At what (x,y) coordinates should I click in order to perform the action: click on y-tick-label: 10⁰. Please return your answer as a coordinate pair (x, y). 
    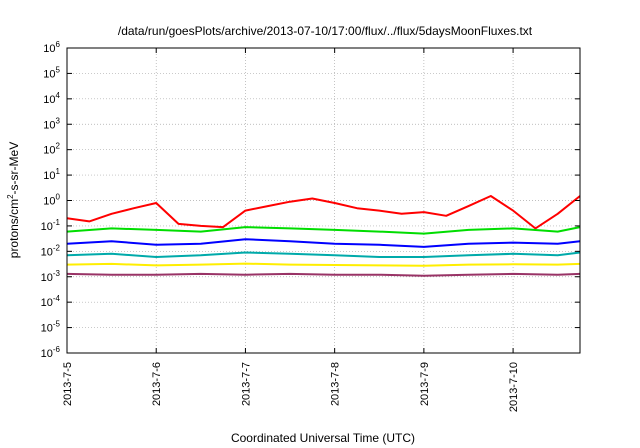
    Looking at the image, I should click on (51, 200).